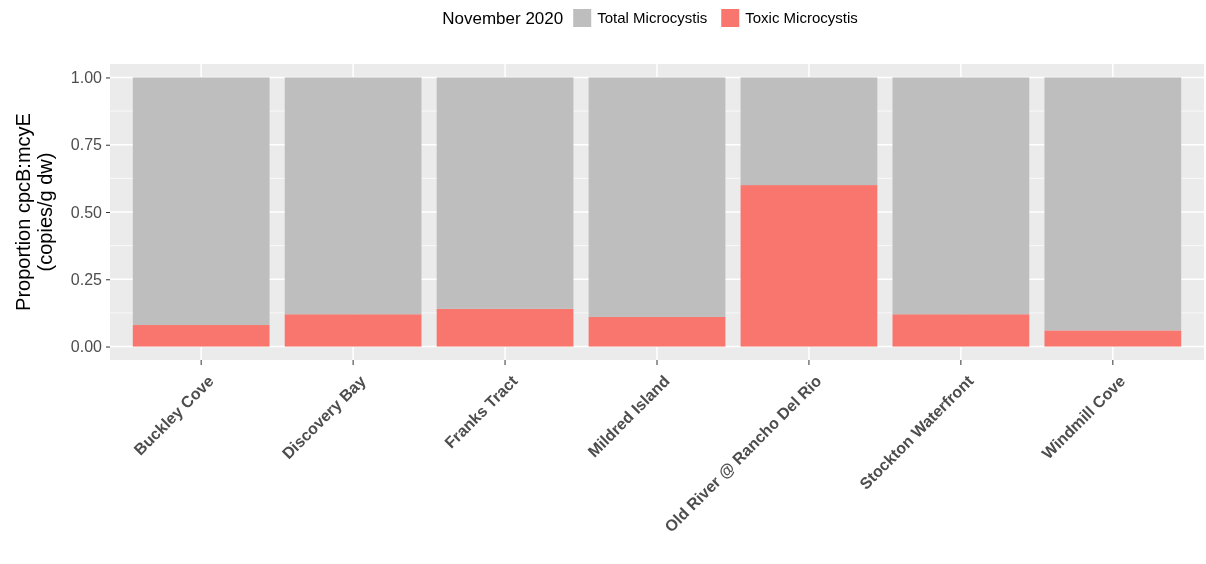  What do you see at coordinates (86, 78) in the screenshot?
I see `y-tick-label: 1.00` at bounding box center [86, 78].